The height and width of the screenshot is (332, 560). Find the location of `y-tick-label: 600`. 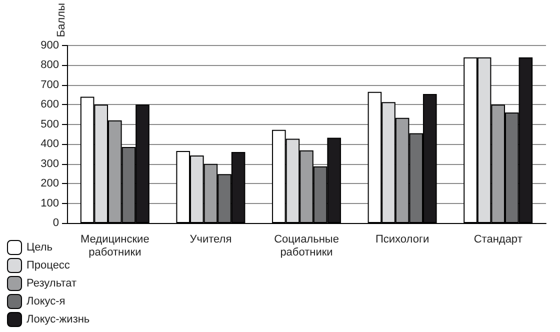

y-tick-label: 600 is located at coordinates (49, 104).